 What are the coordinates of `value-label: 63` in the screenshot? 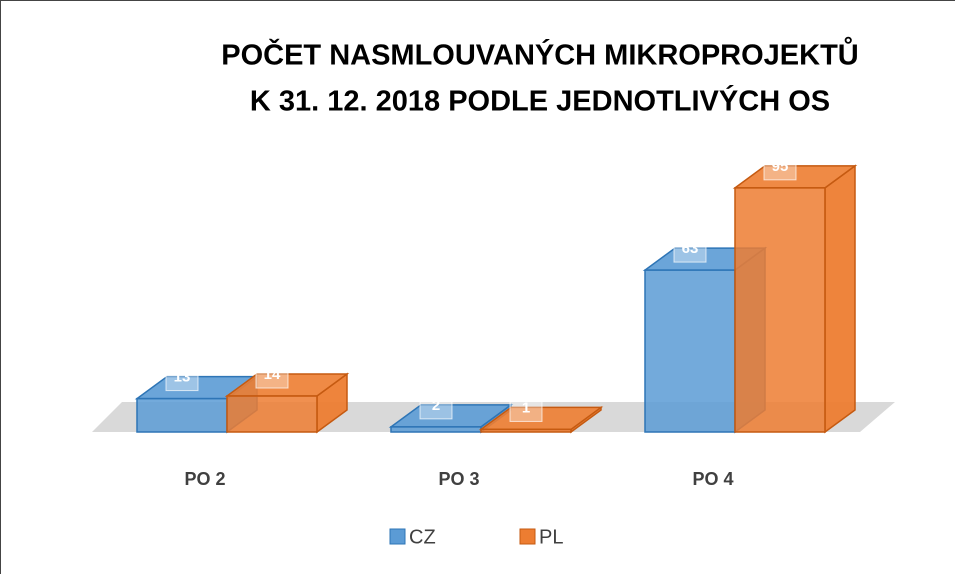 It's located at (690, 248).